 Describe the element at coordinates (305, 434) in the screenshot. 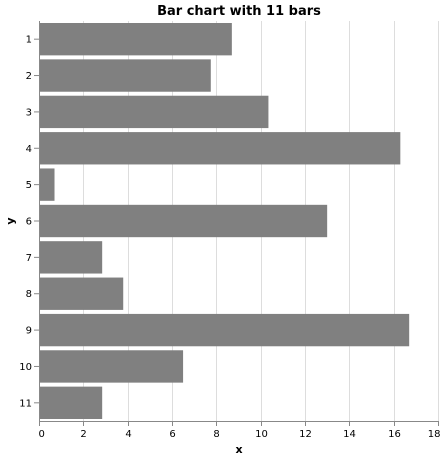

I see `x-tick-label-12: 12` at that location.